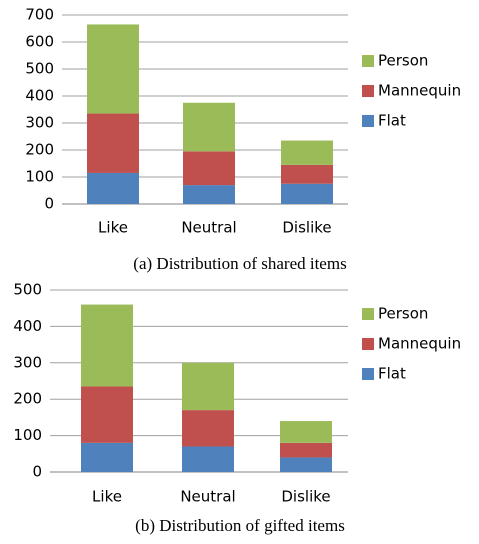  What do you see at coordinates (39, 42) in the screenshot?
I see `y-tick-label: 600` at bounding box center [39, 42].